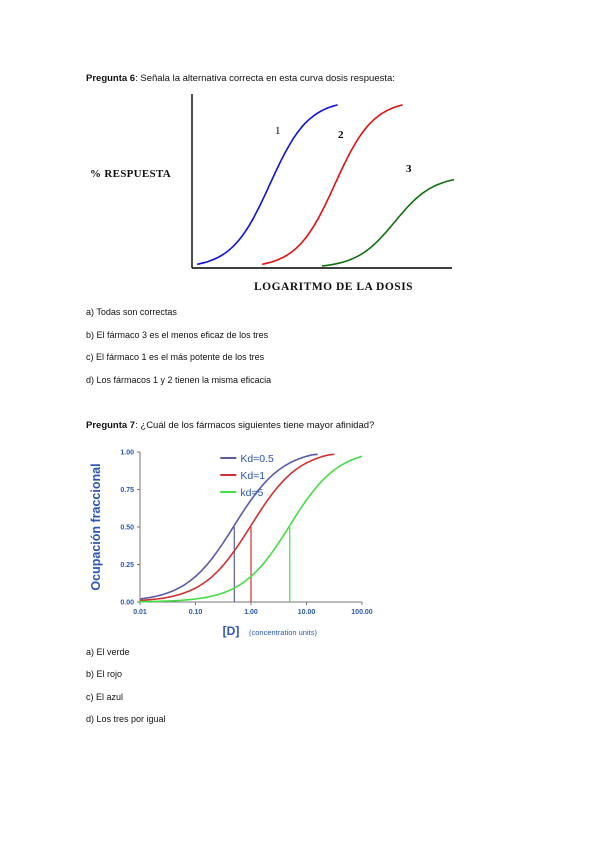 The height and width of the screenshot is (848, 599). Describe the element at coordinates (96, 526) in the screenshot. I see `chart2-ylabel: Ocupación fraccional` at that location.